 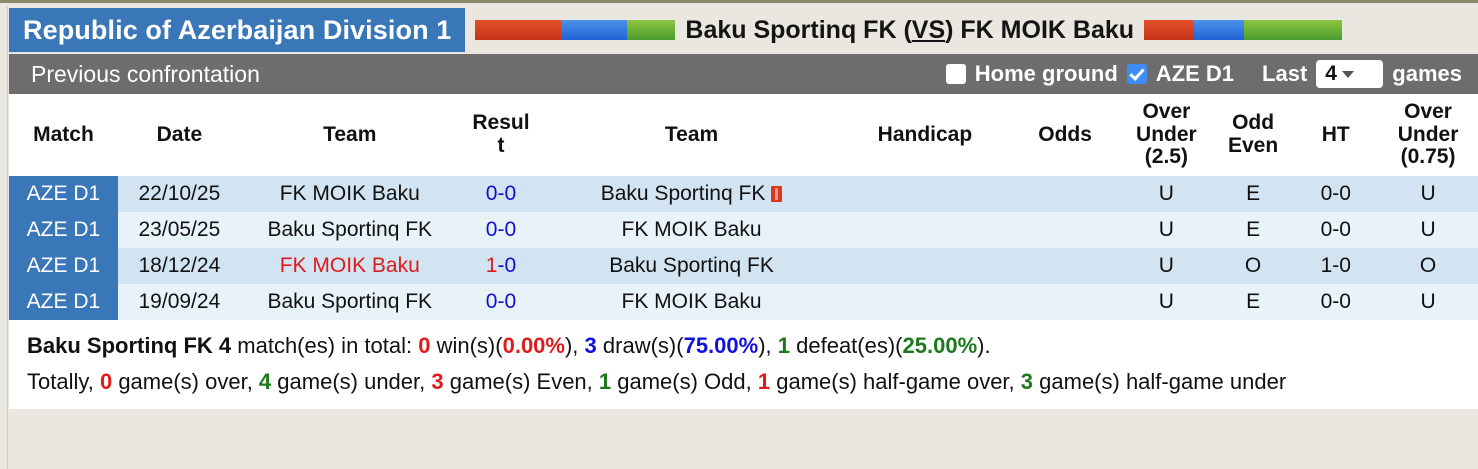 I want to click on cell-date: 18/12/24, so click(x=179, y=266).